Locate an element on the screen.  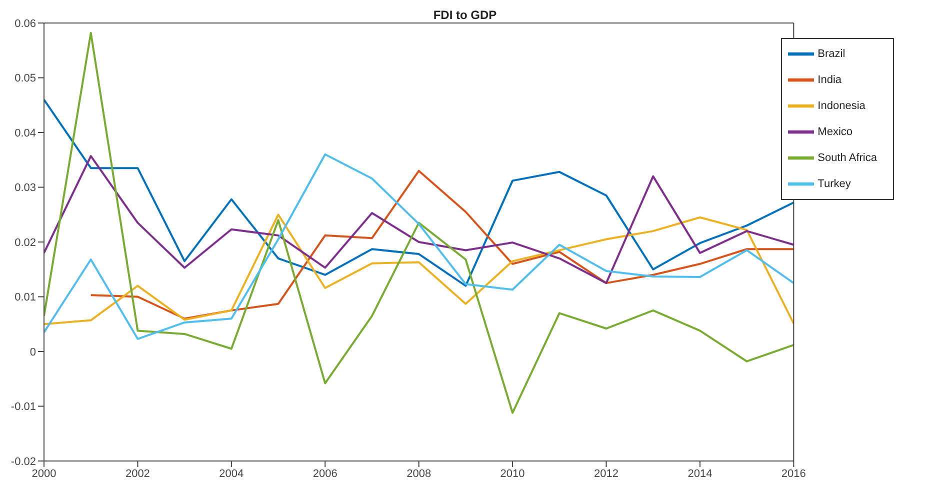
y-tick-label: 0.02 is located at coordinates (25, 242).